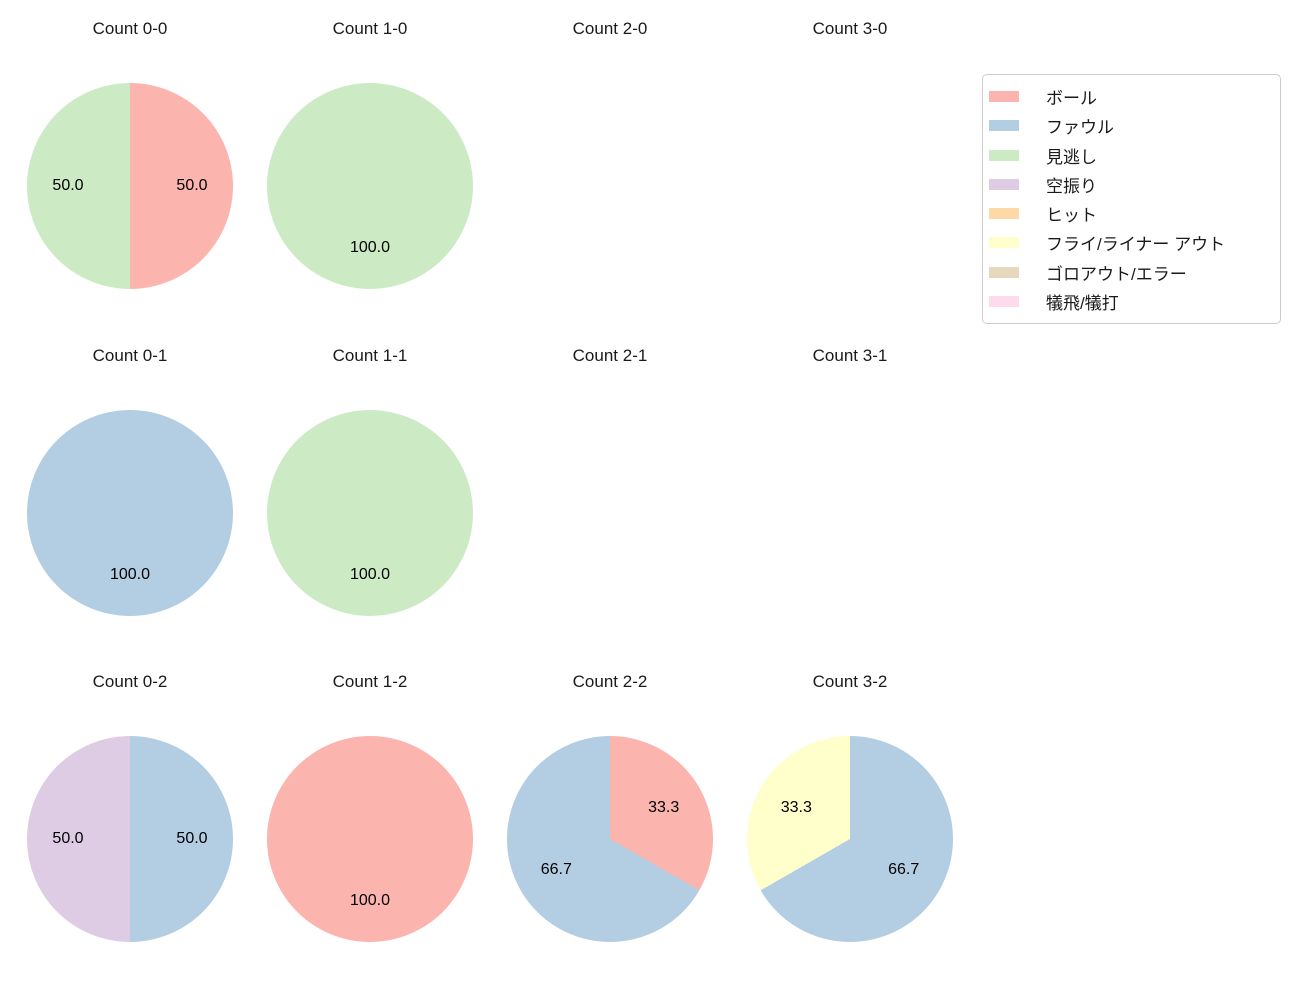 The width and height of the screenshot is (1300, 1000). What do you see at coordinates (130, 355) in the screenshot?
I see `pie-title: Count 0-1` at bounding box center [130, 355].